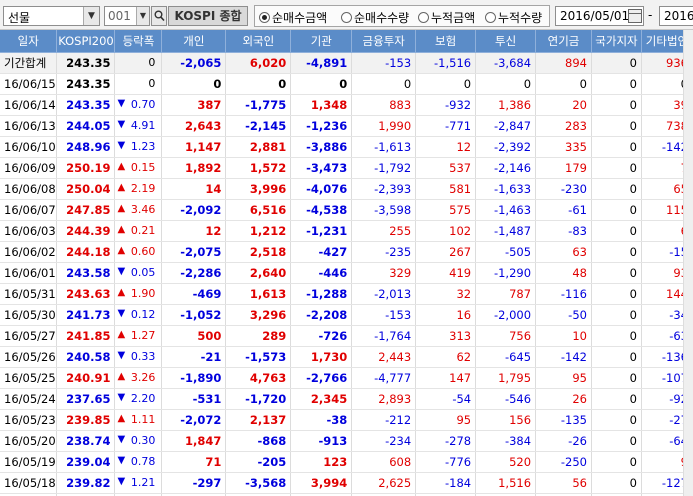  I want to click on market-select-value: 선물, so click(19, 18).